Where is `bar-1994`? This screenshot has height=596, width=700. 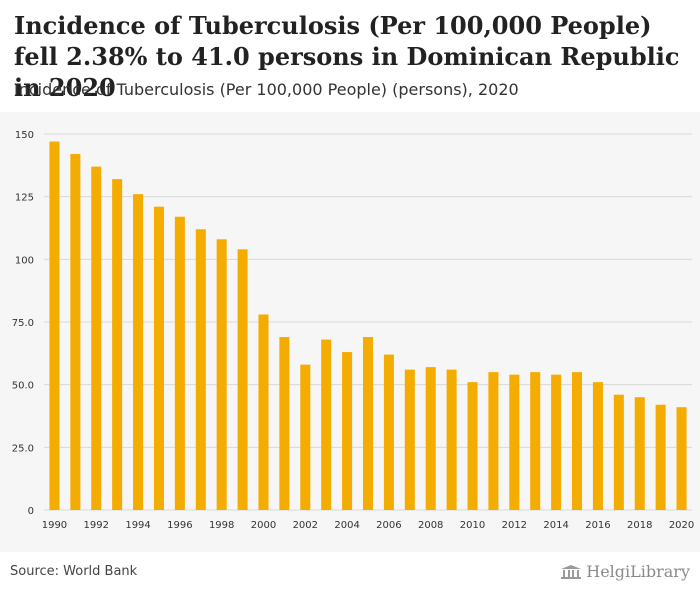
bar-1994 is located at coordinates (138, 352).